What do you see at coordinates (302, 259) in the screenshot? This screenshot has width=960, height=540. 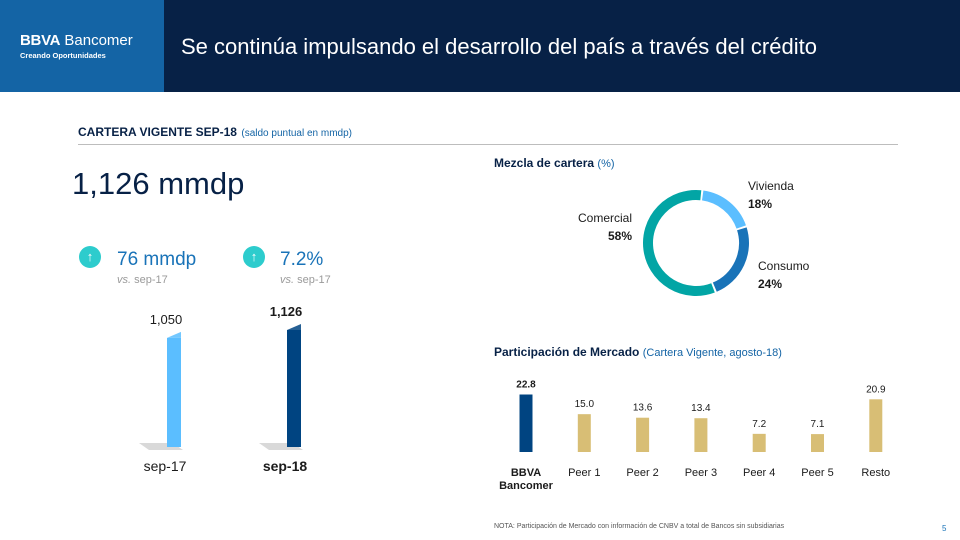 I see `kpi-value: 7.2%` at bounding box center [302, 259].